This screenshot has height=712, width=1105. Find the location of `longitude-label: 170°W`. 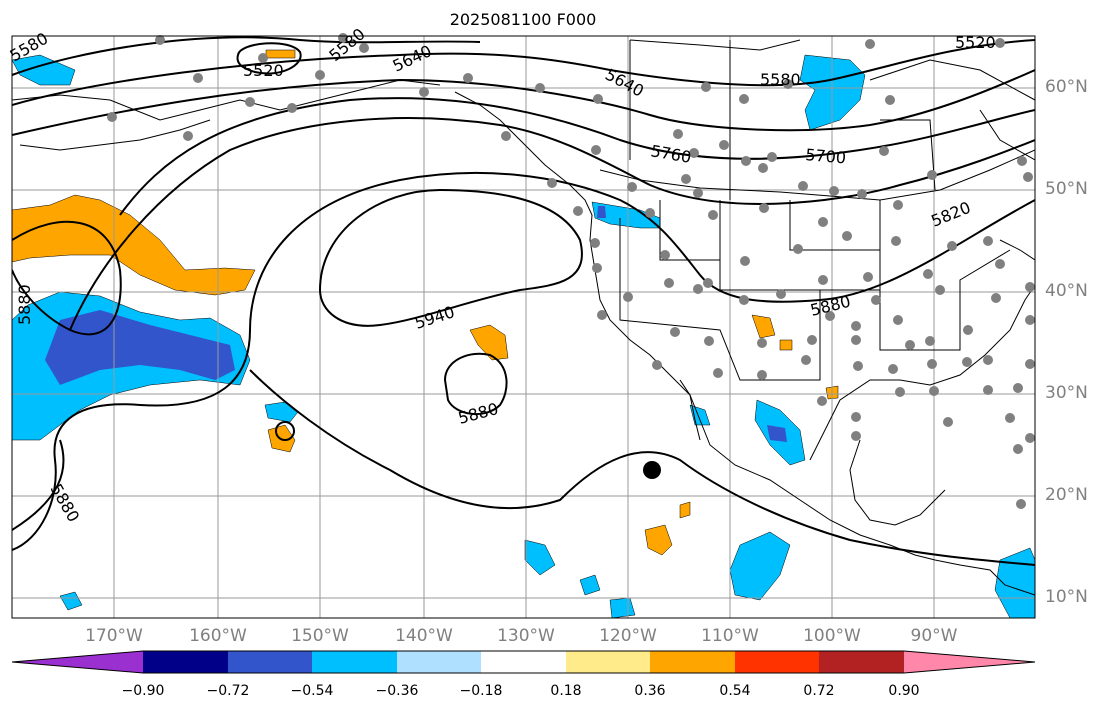

longitude-label: 170°W is located at coordinates (114, 636).